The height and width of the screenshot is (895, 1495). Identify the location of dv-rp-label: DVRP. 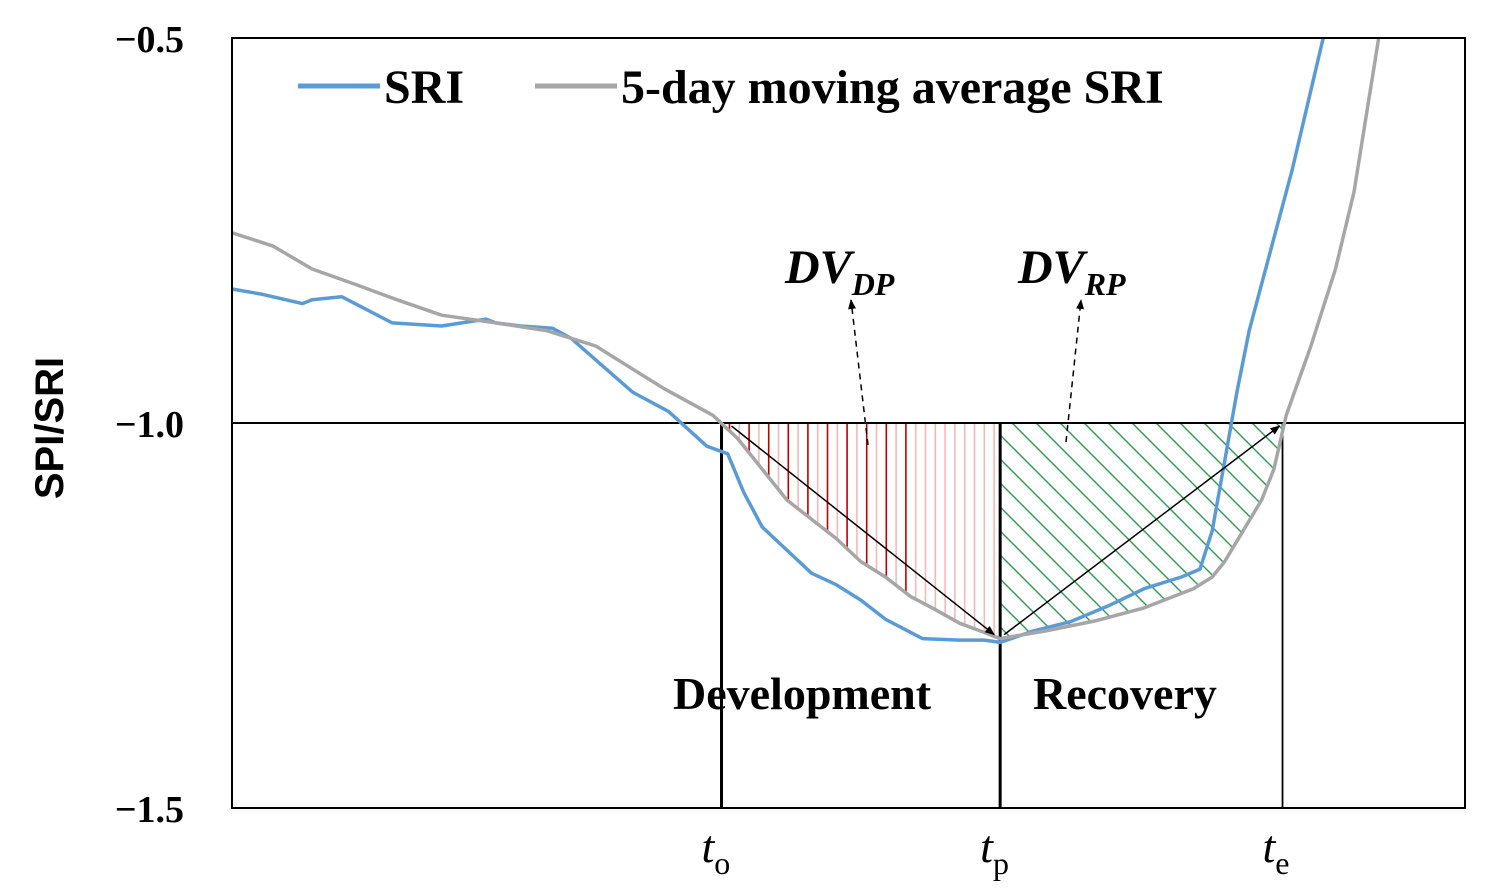
(1071, 271).